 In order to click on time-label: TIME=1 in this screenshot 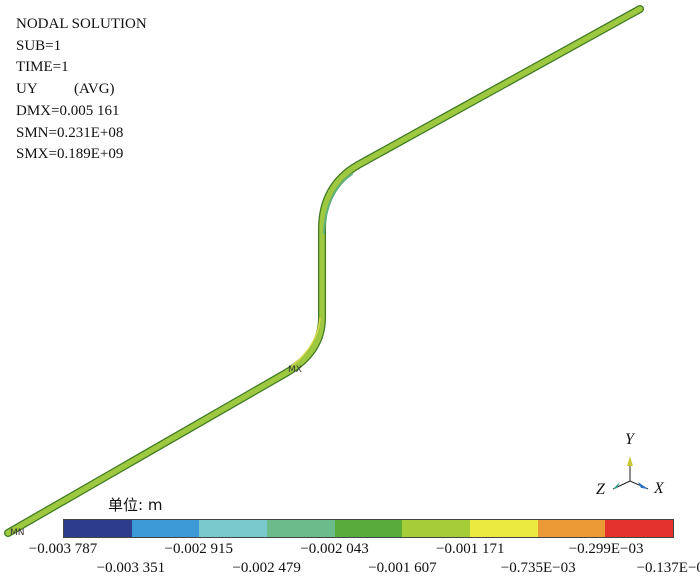, I will do `click(42, 67)`.